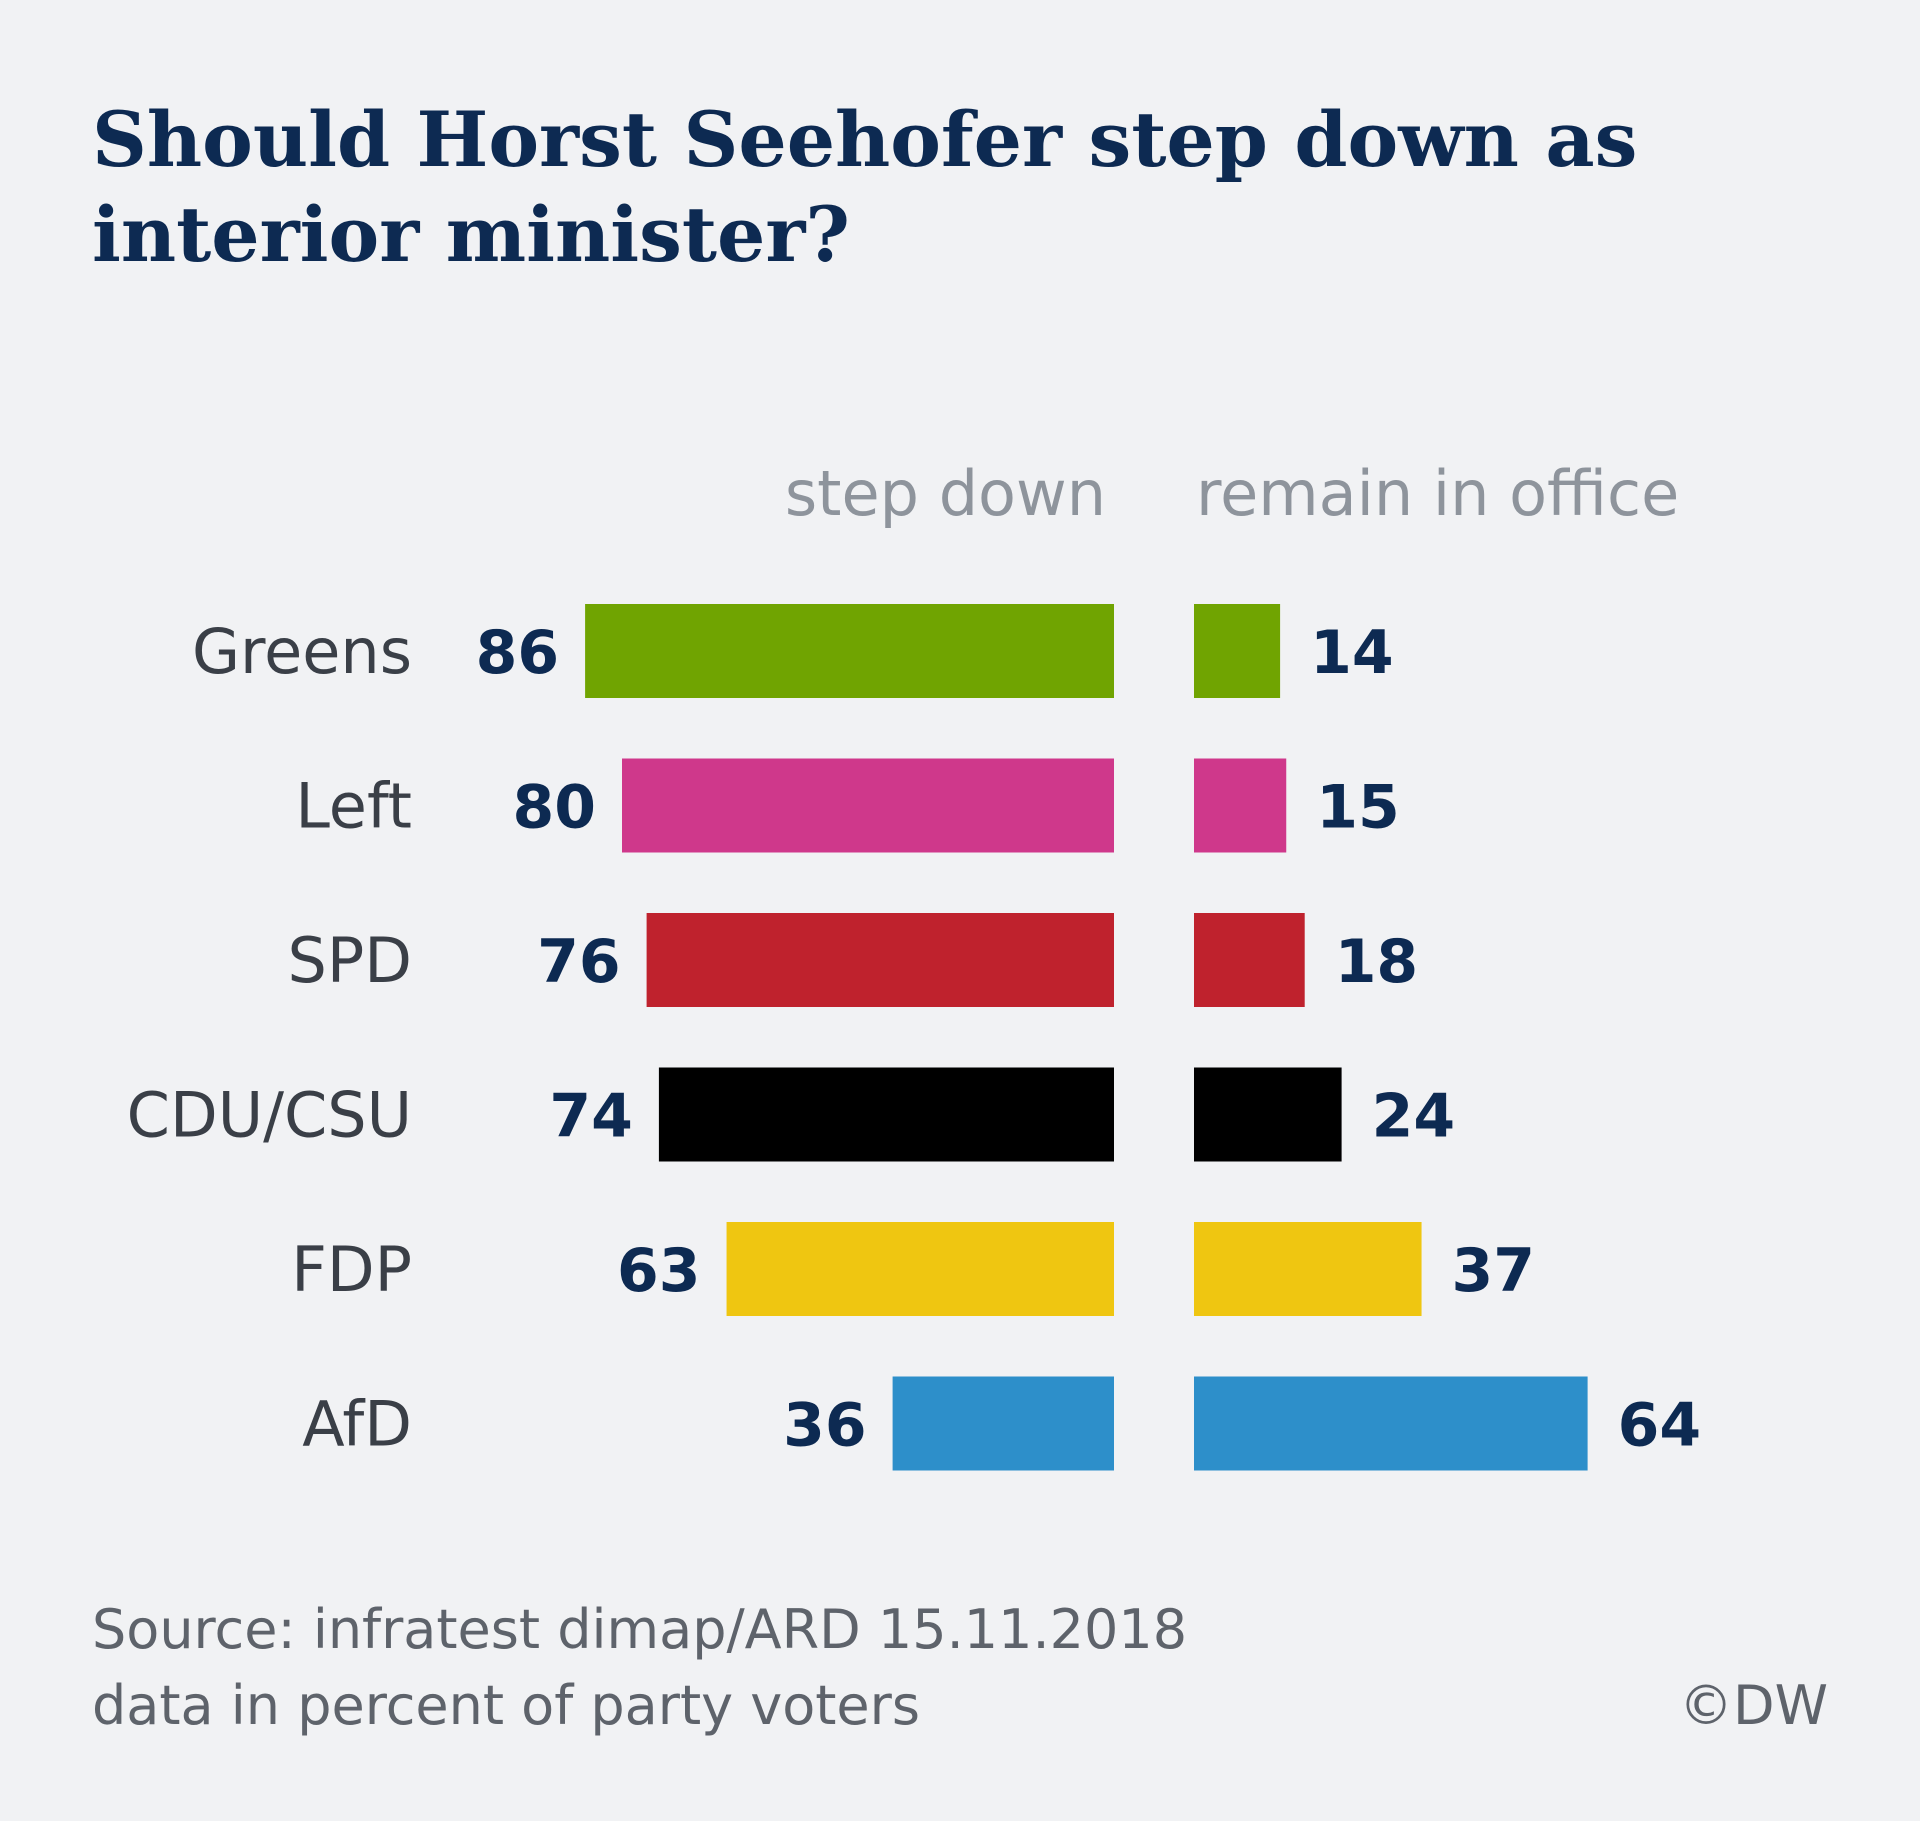 Image resolution: width=1920 pixels, height=1821 pixels. I want to click on bar-step-down-afd, so click(1003, 1423).